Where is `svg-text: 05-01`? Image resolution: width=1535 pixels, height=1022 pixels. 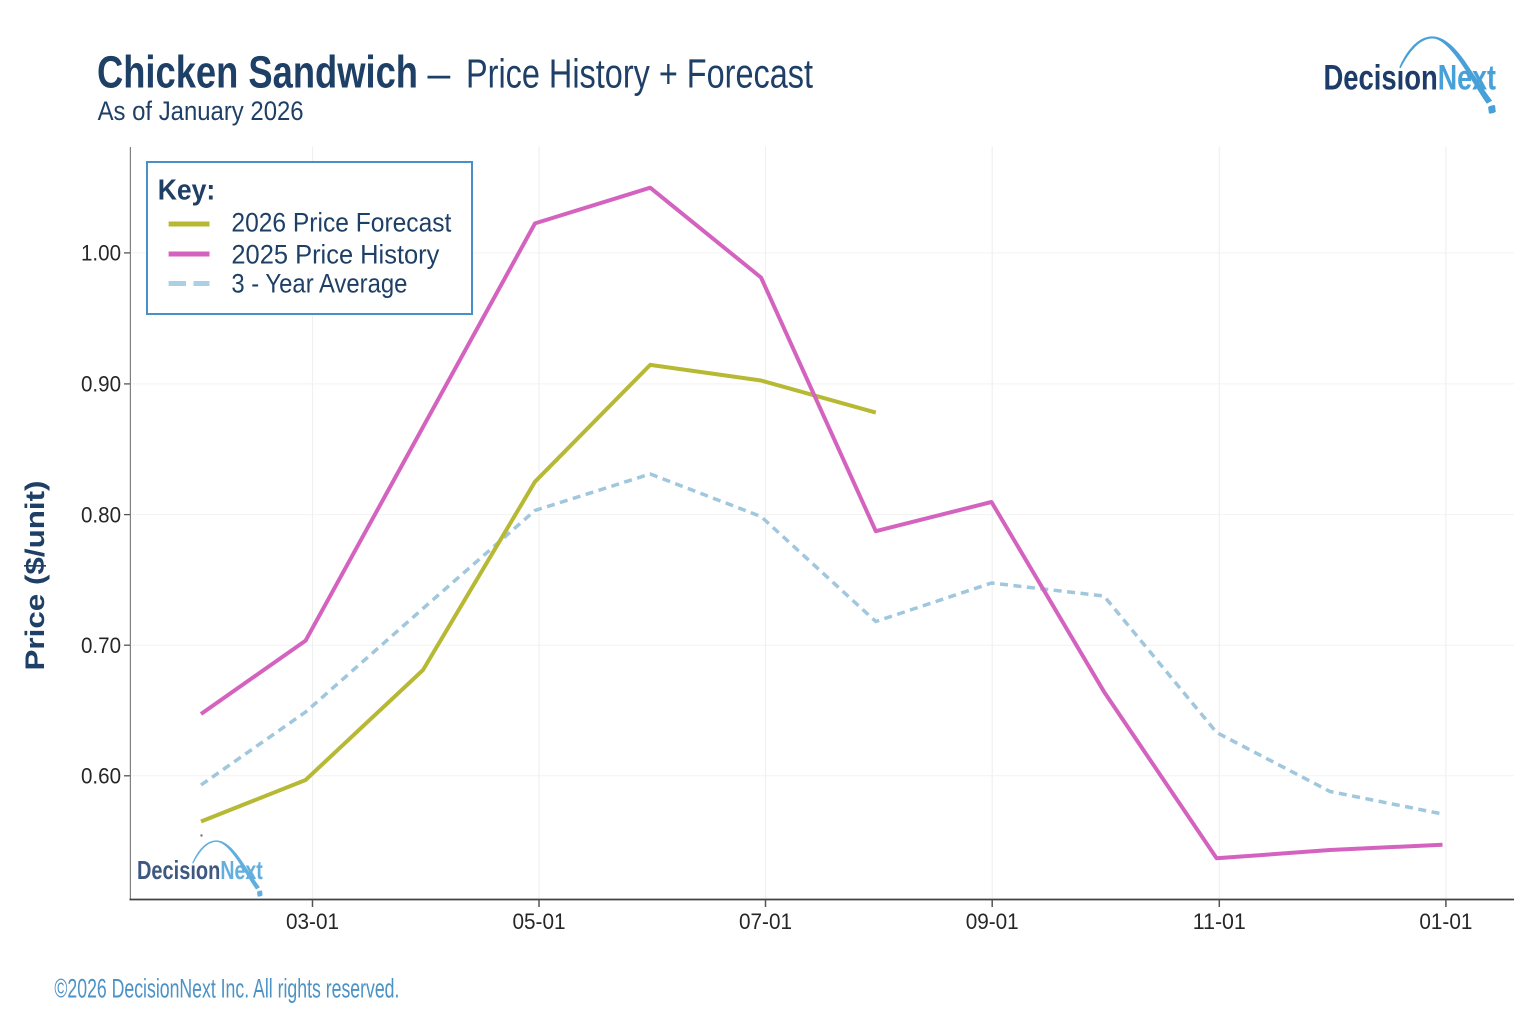 svg-text: 05-01 is located at coordinates (539, 921).